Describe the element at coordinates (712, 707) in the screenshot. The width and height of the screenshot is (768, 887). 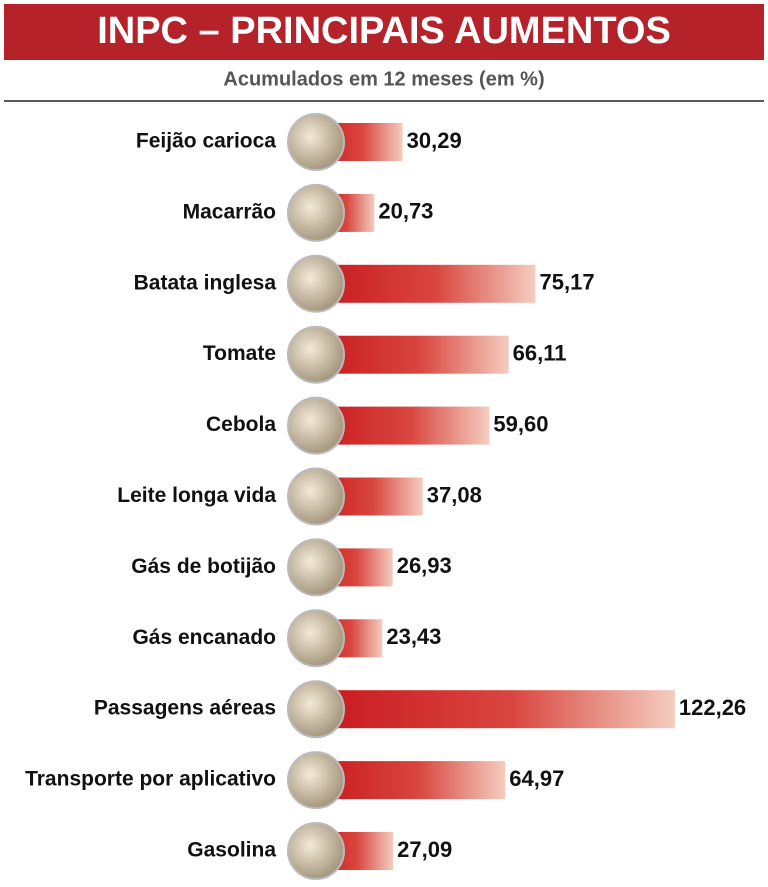
I see `value-label: 122,26` at that location.